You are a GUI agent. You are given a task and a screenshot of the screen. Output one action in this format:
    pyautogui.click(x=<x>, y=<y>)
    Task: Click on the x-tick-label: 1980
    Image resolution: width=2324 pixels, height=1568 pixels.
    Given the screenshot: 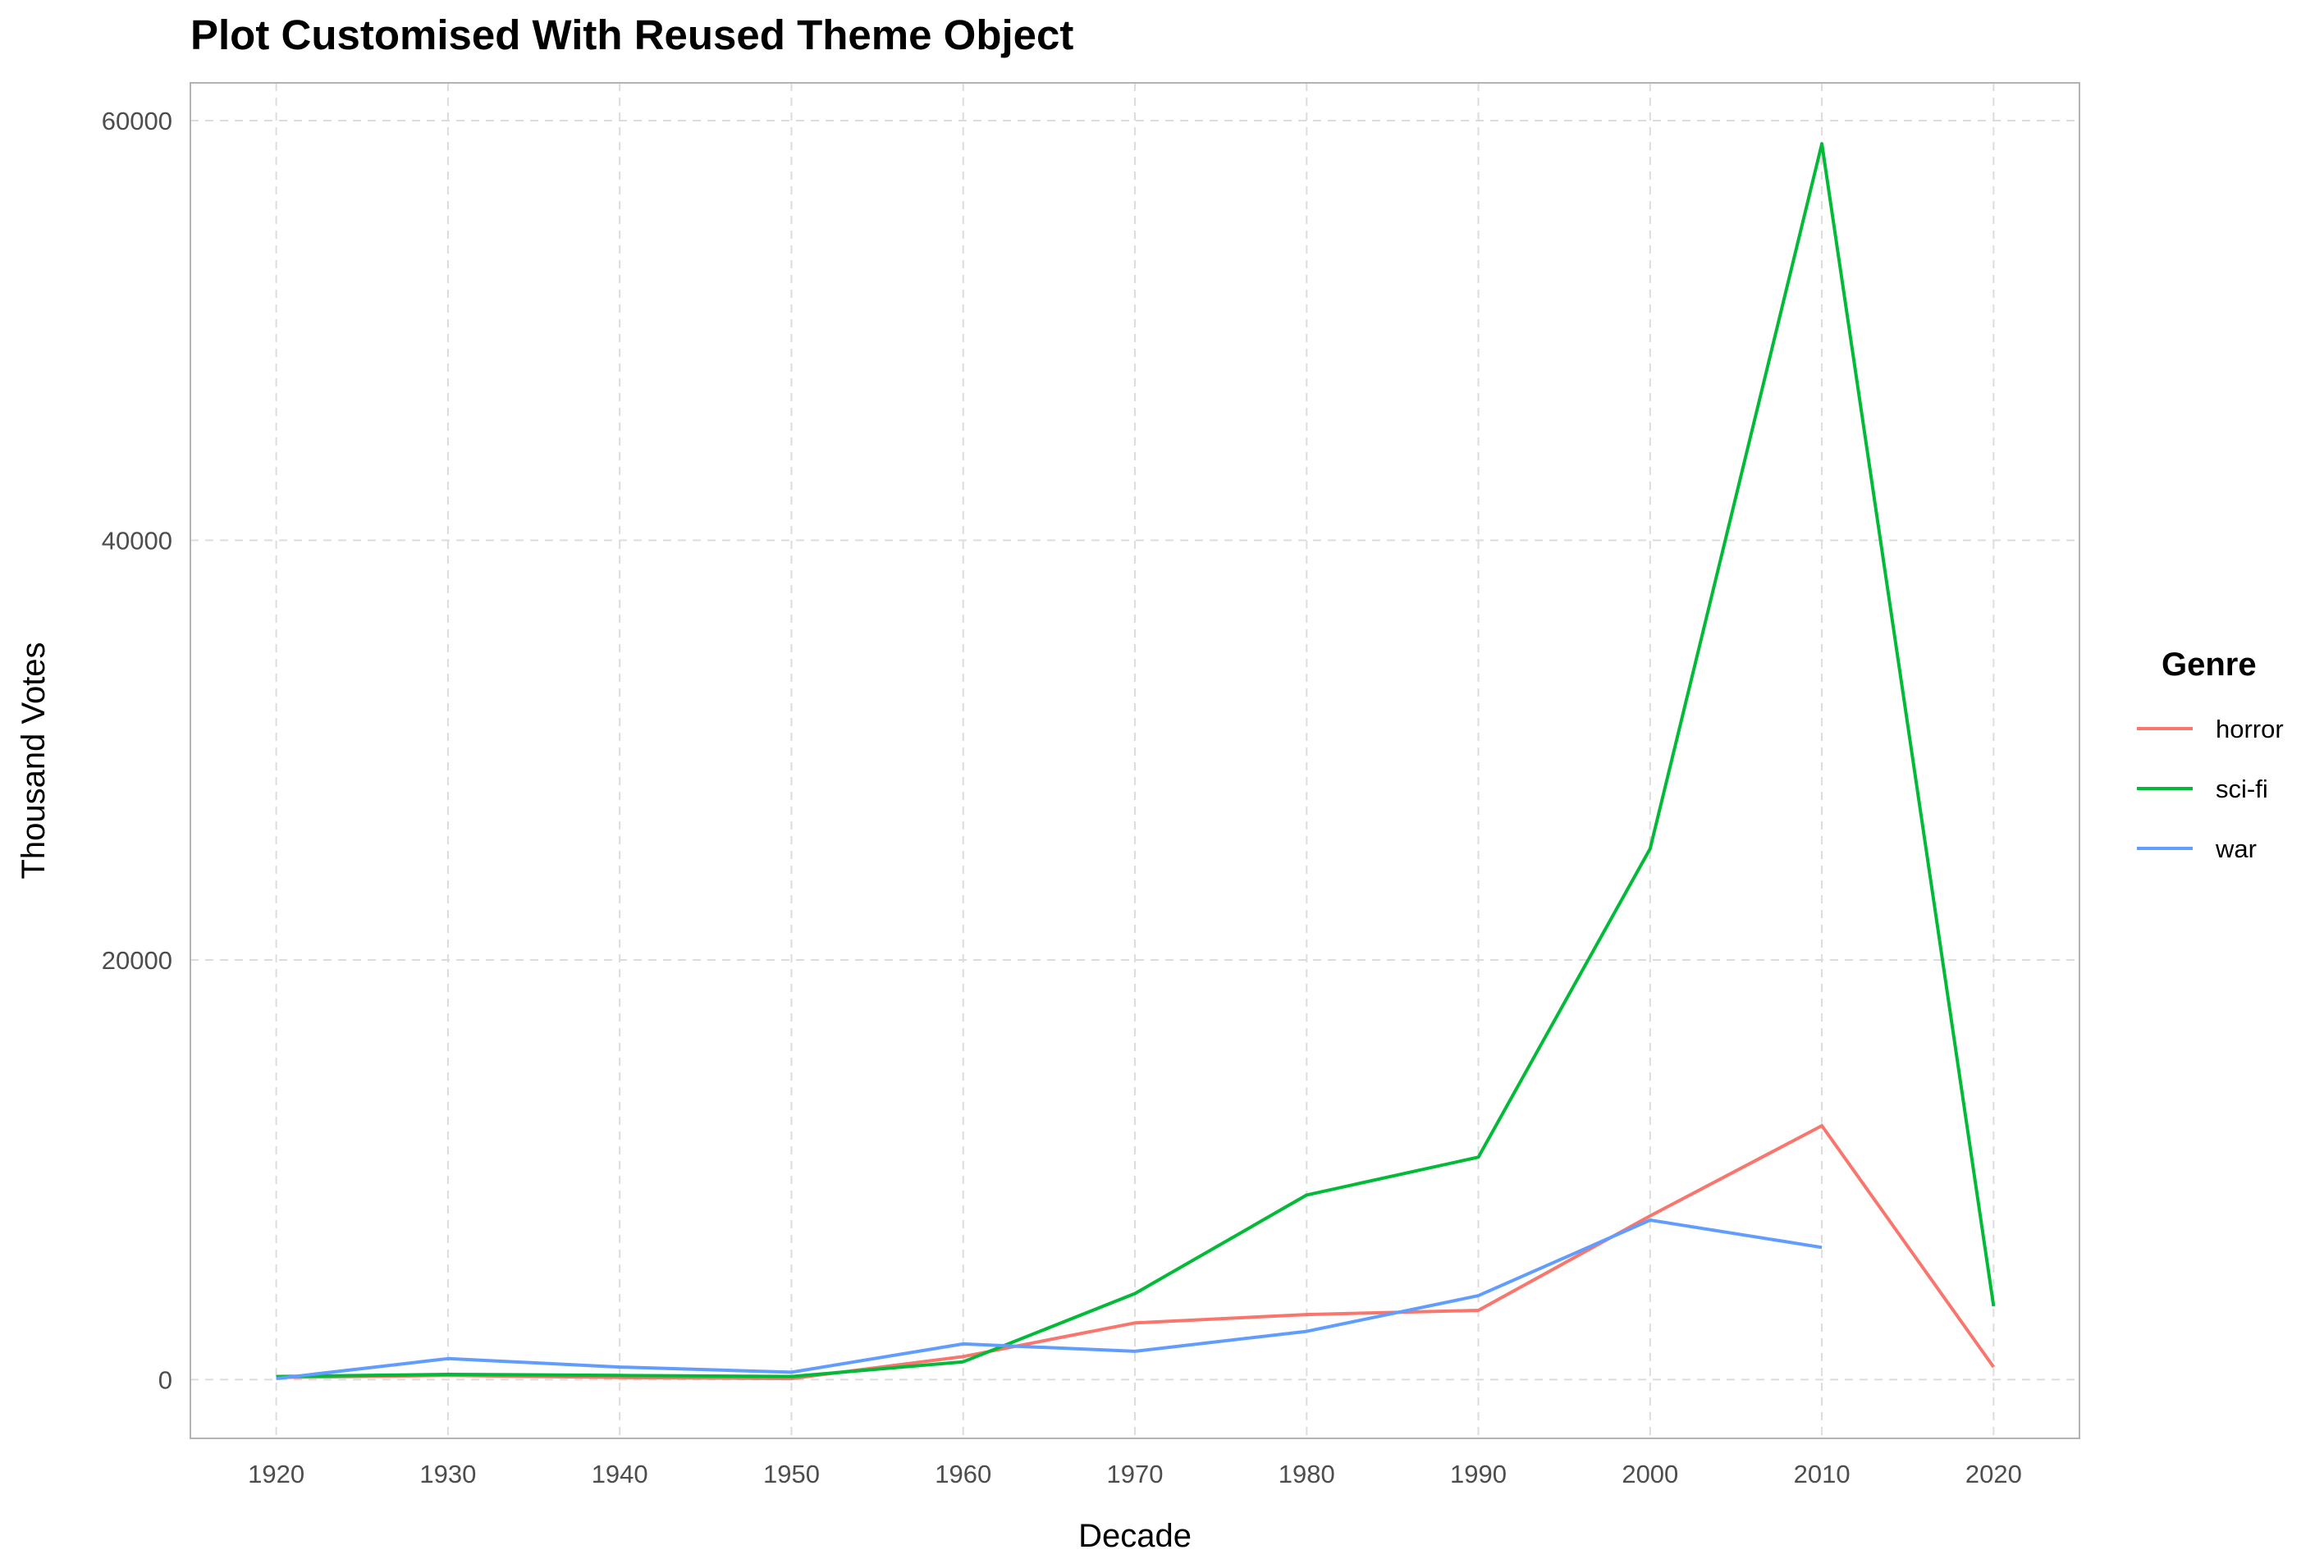 What is the action you would take?
    pyautogui.click(x=1307, y=1474)
    